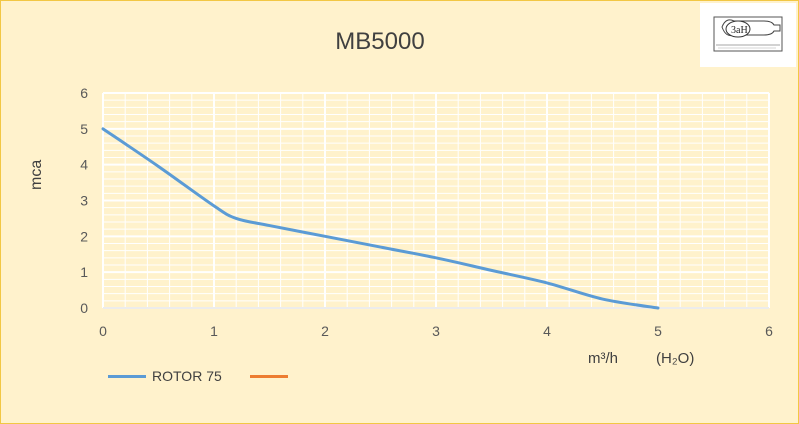  What do you see at coordinates (84, 93) in the screenshot?
I see `y-tick-label: 6` at bounding box center [84, 93].